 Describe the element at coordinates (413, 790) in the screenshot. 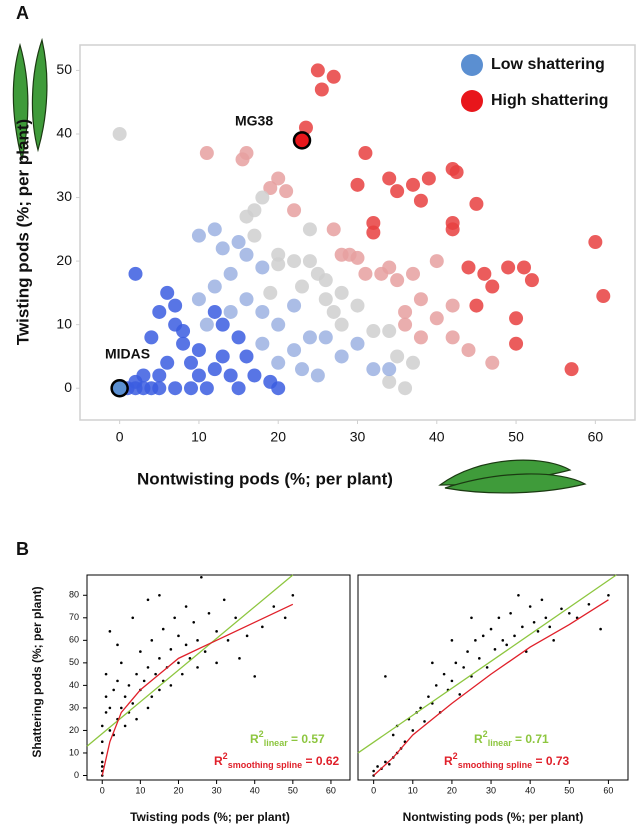

I see `x-tick-label: 10` at that location.